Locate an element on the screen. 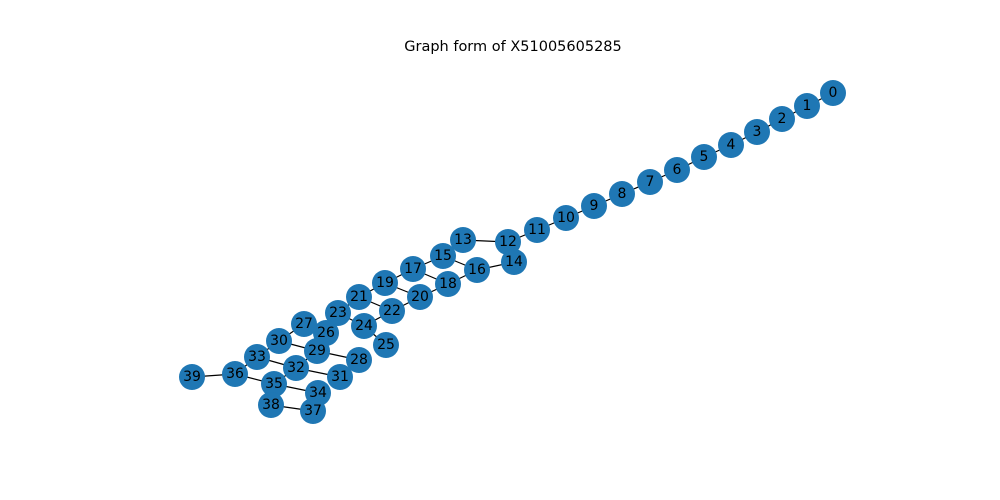  node-label: 15 is located at coordinates (443, 256).